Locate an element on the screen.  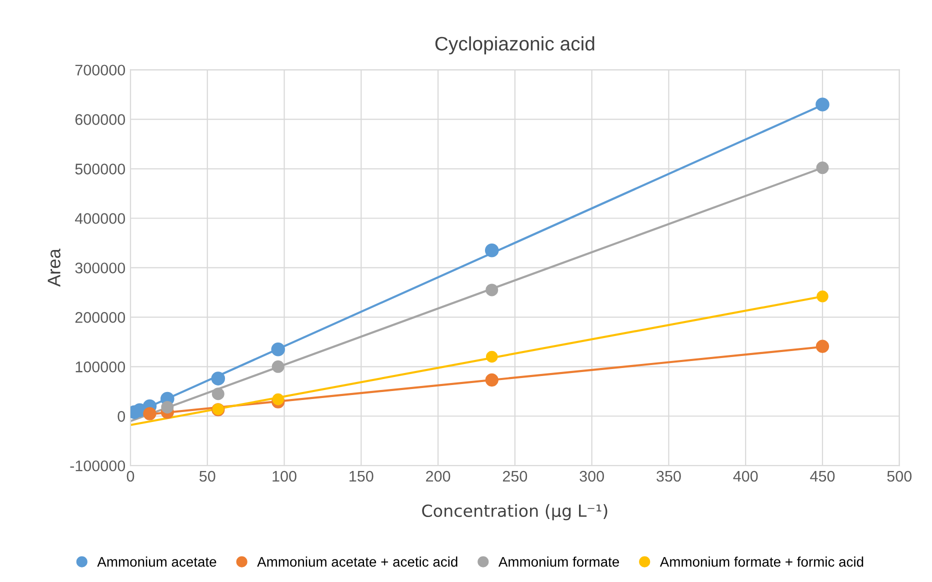
x-tick-label: 200 is located at coordinates (438, 476).